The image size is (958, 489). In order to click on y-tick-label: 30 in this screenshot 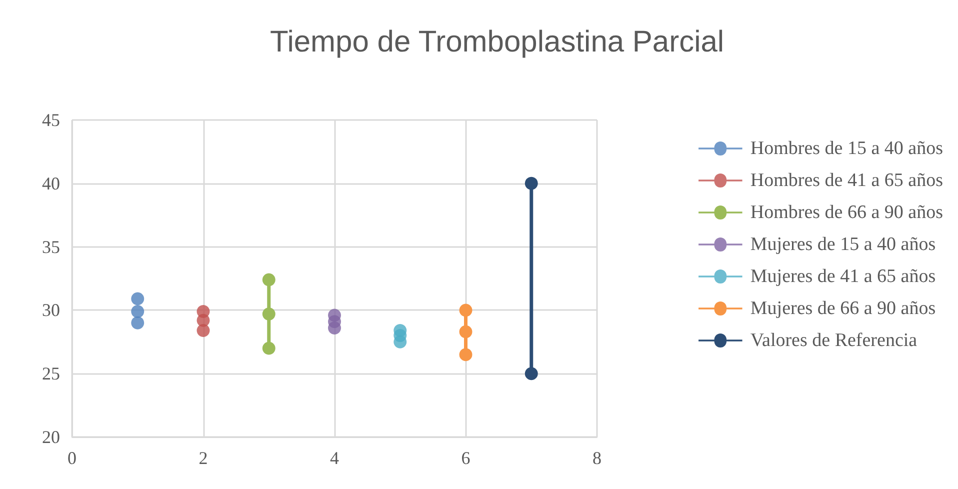, I will do `click(51, 310)`.